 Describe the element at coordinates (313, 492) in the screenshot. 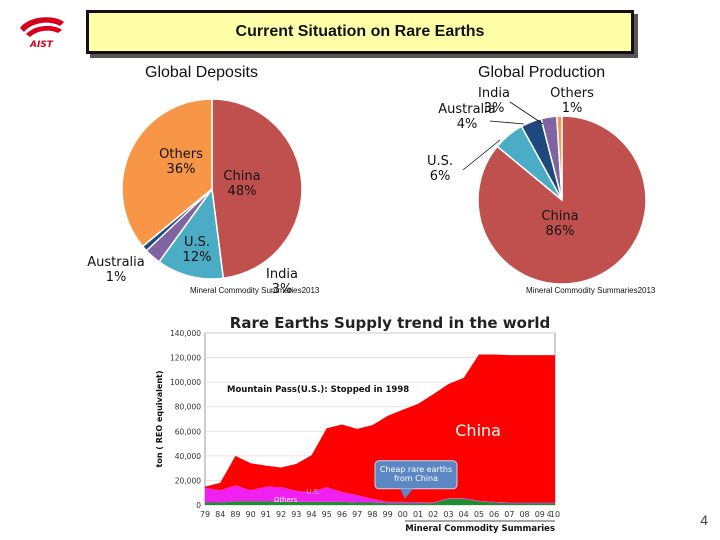

I see `us-area-label: U.S.` at that location.